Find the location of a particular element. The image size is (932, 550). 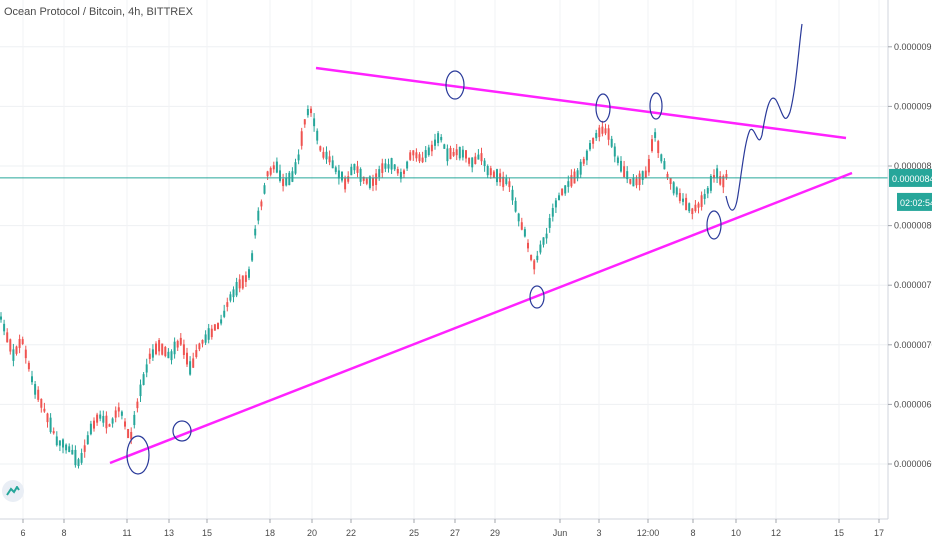

time-tick-label: 10 is located at coordinates (736, 533).